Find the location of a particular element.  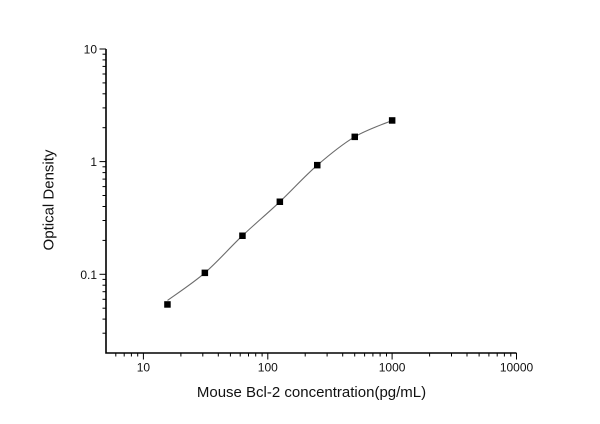

x-tick-label: 10000 is located at coordinates (517, 368).